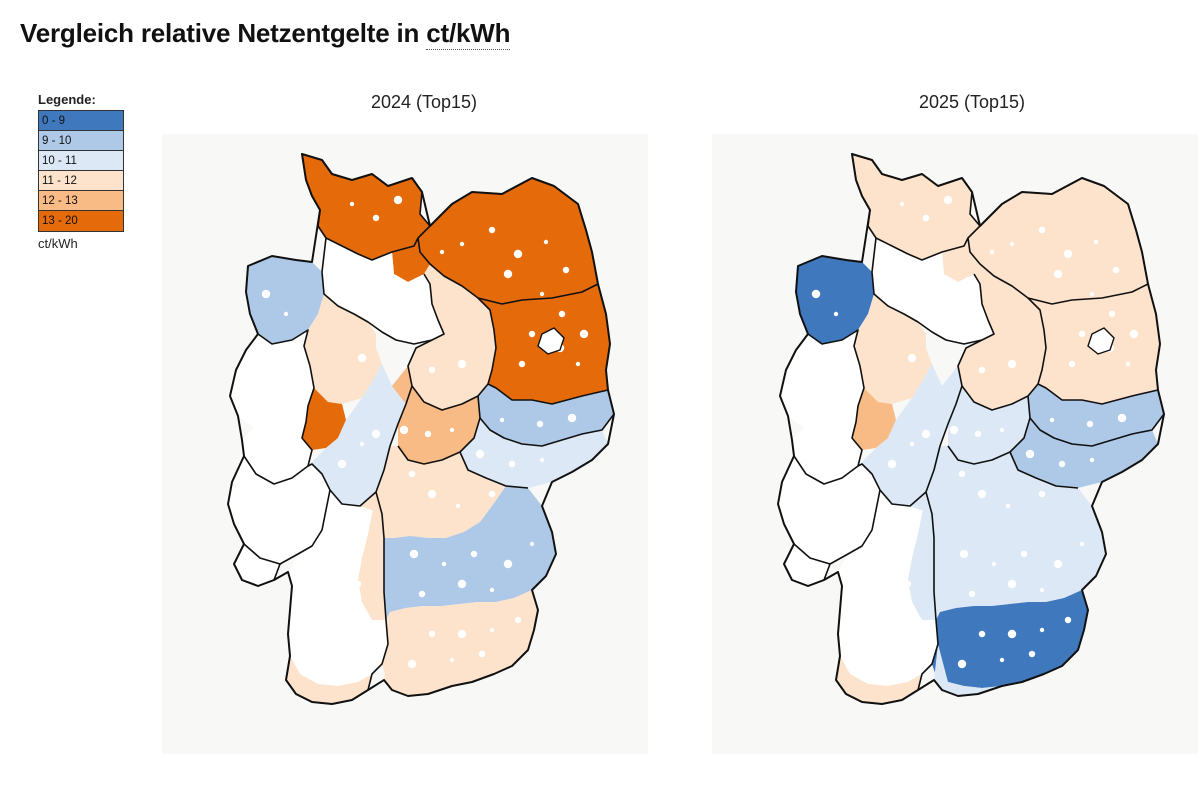 This screenshot has height=806, width=1200. What do you see at coordinates (468, 34) in the screenshot?
I see `unit-link: ct/kWh` at bounding box center [468, 34].